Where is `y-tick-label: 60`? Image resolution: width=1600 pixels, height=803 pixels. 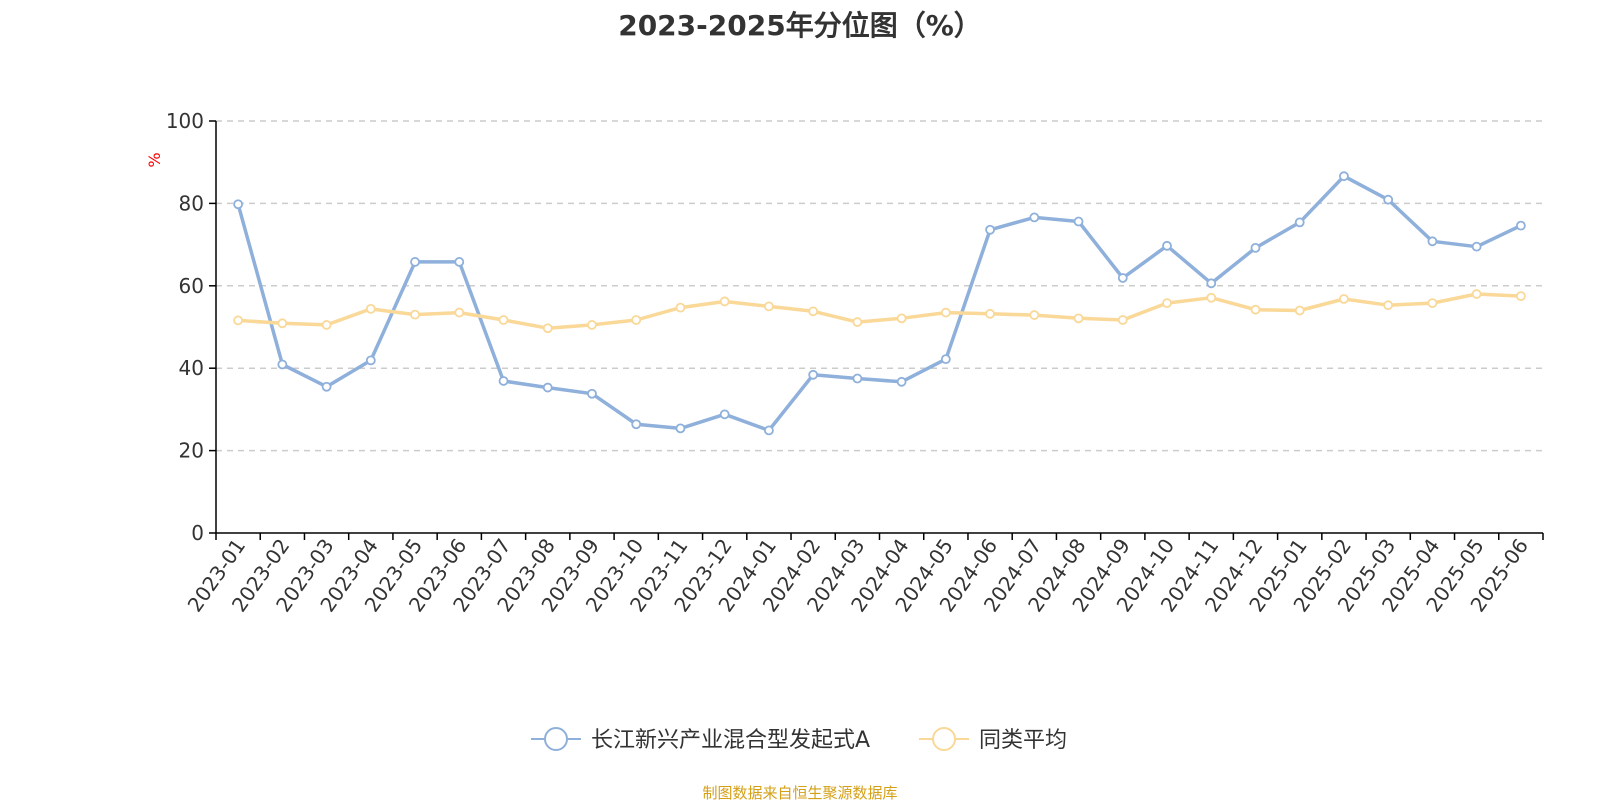
y-tick-label: 60 is located at coordinates (191, 286).